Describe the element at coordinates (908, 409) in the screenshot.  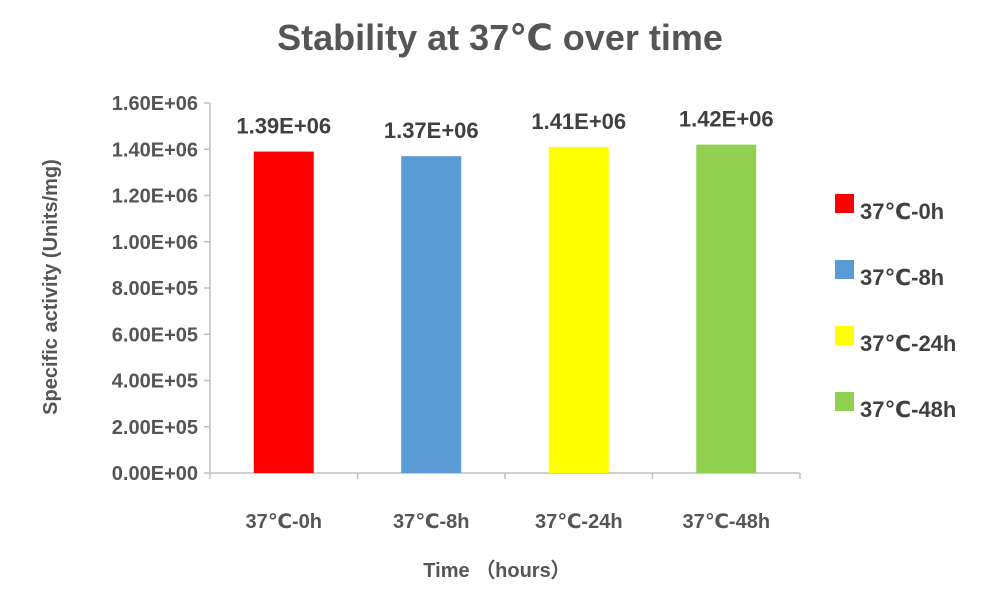
I see `legend-label: 37℃-48h` at that location.